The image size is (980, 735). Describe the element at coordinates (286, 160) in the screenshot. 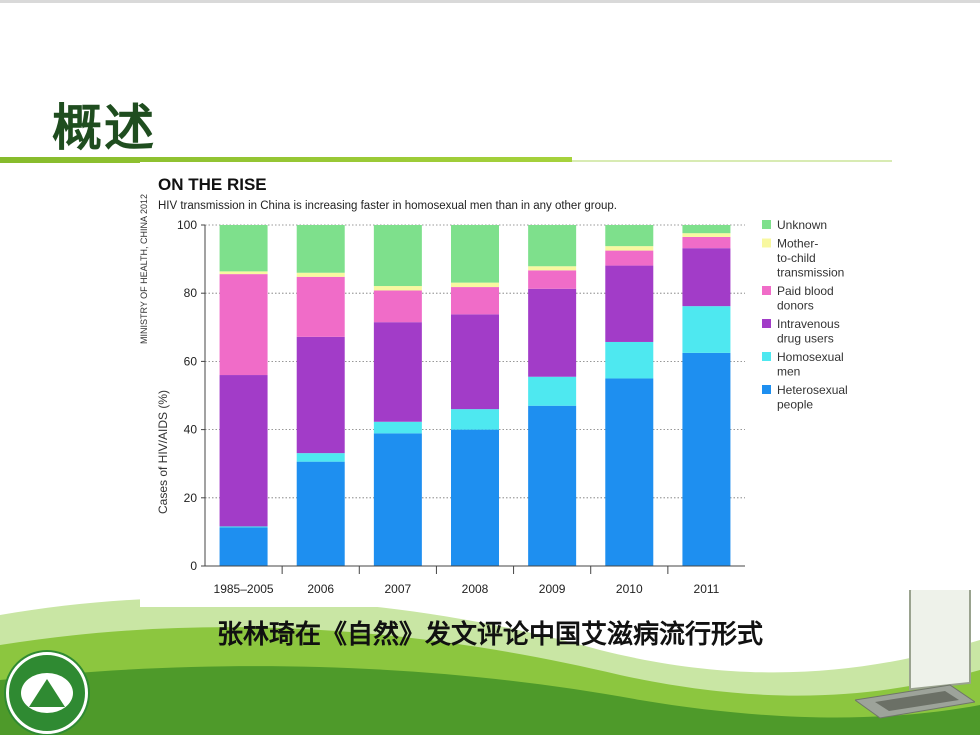

I see `title-underline` at that location.